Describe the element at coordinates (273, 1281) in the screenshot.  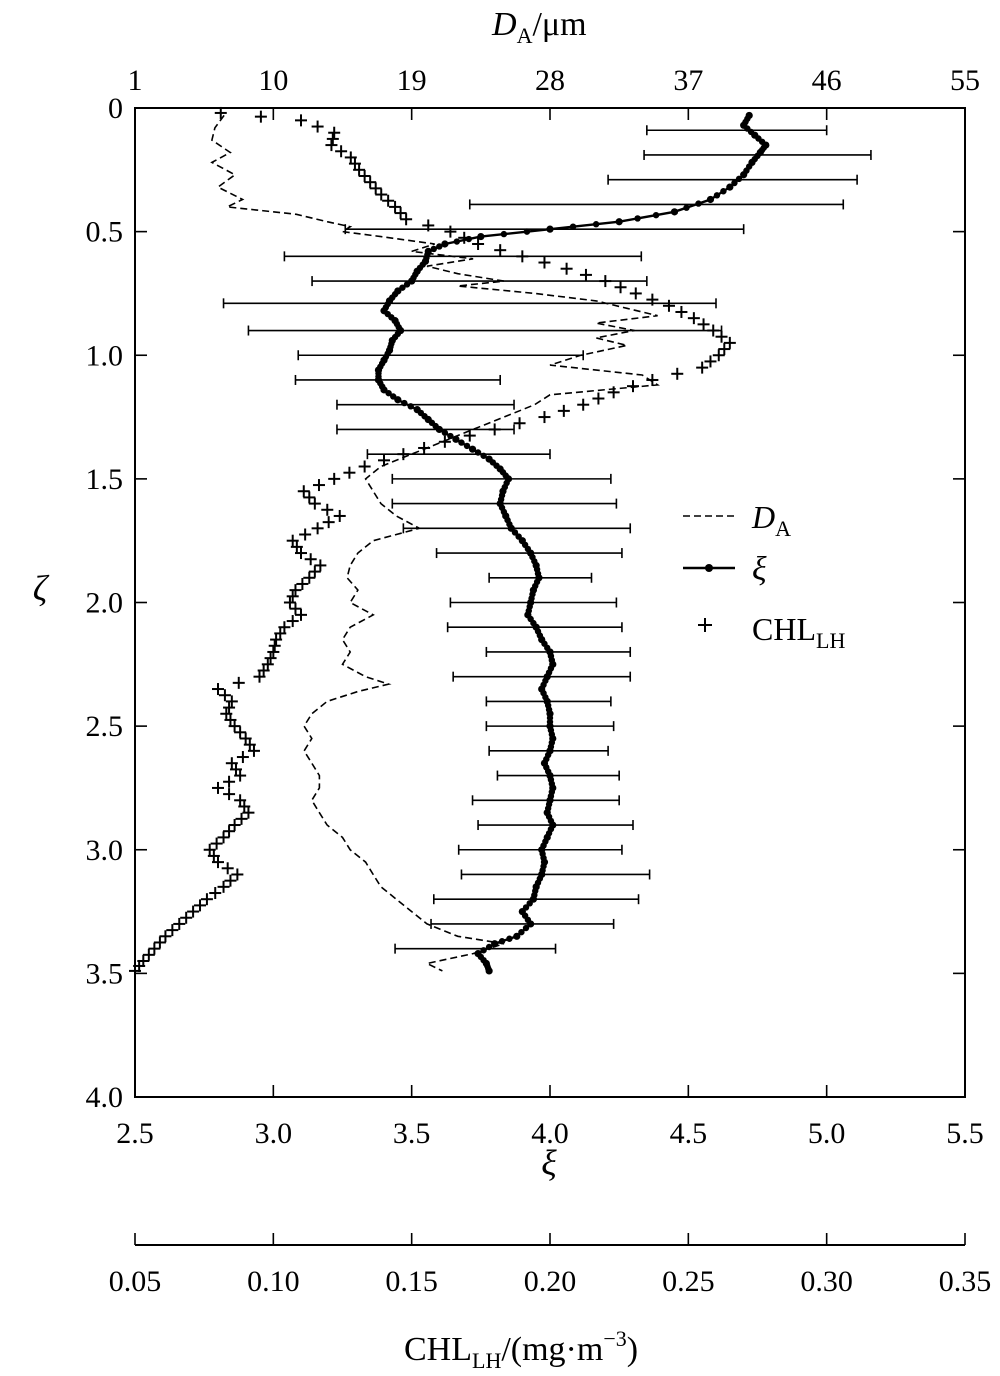
I see `x-chl-tick-label: 0.10` at that location.